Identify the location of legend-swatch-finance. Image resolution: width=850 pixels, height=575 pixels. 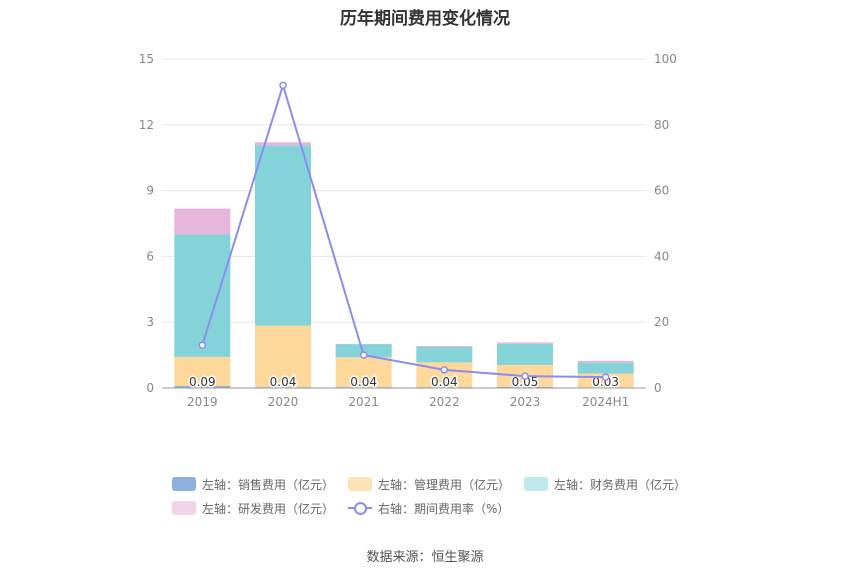
(536, 484).